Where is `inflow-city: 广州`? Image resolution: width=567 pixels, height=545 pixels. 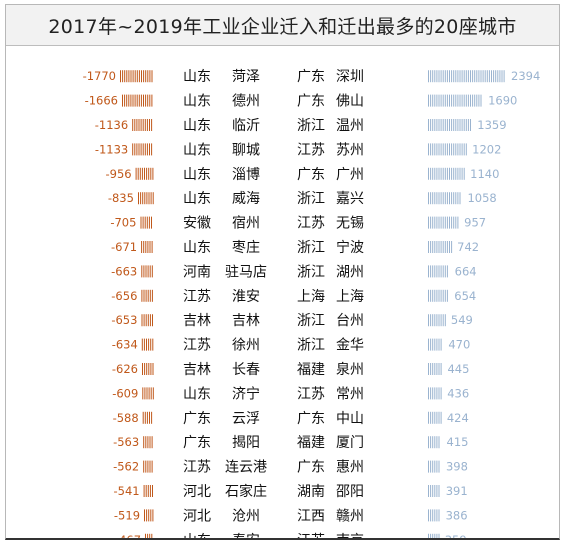 inflow-city: 广州 is located at coordinates (350, 175).